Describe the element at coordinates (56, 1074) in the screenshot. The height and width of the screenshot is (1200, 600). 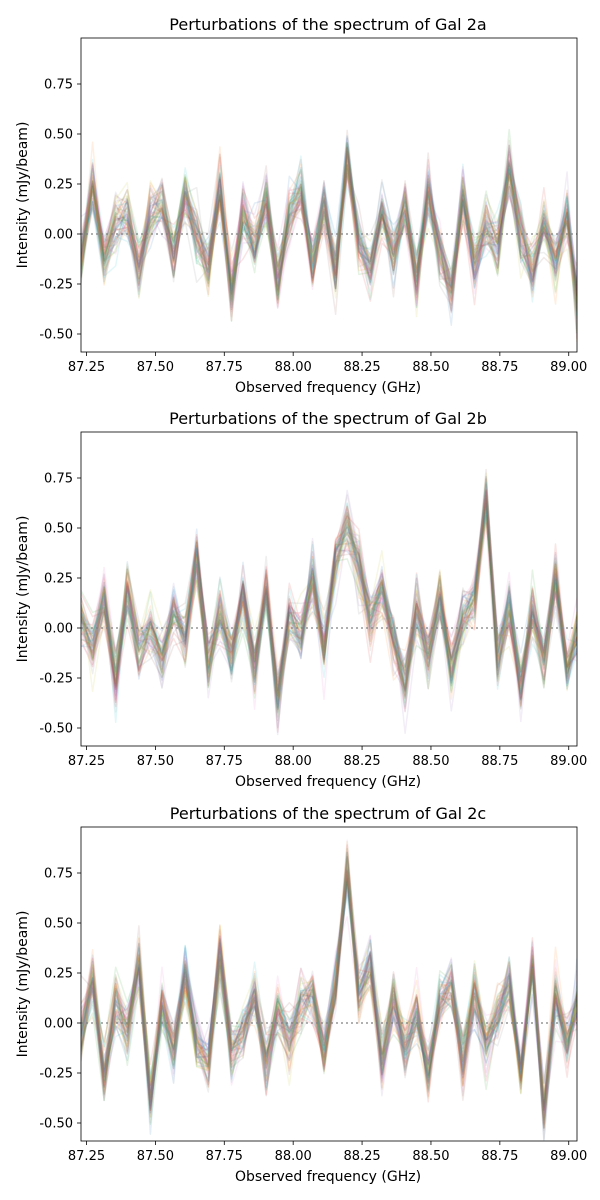
I see `y-tick-label: -0.25` at that location.